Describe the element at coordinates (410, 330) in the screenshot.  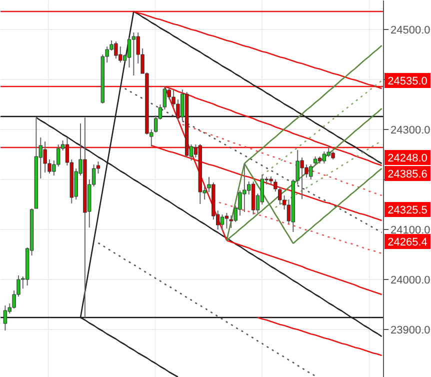
I see `y-tick-label: 23900.0` at that location.